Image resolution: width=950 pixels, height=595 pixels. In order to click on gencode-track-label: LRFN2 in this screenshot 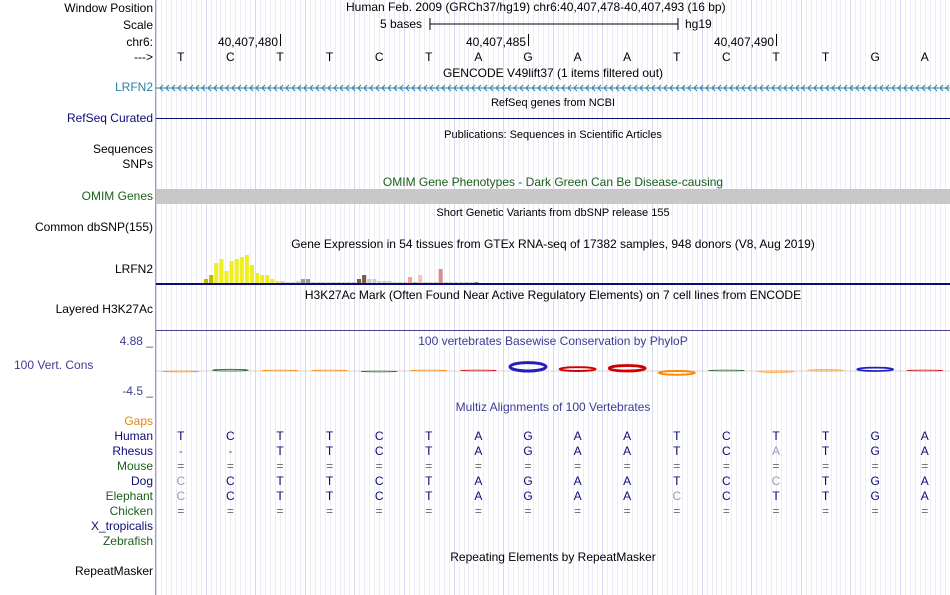, I will do `click(133, 87)`.